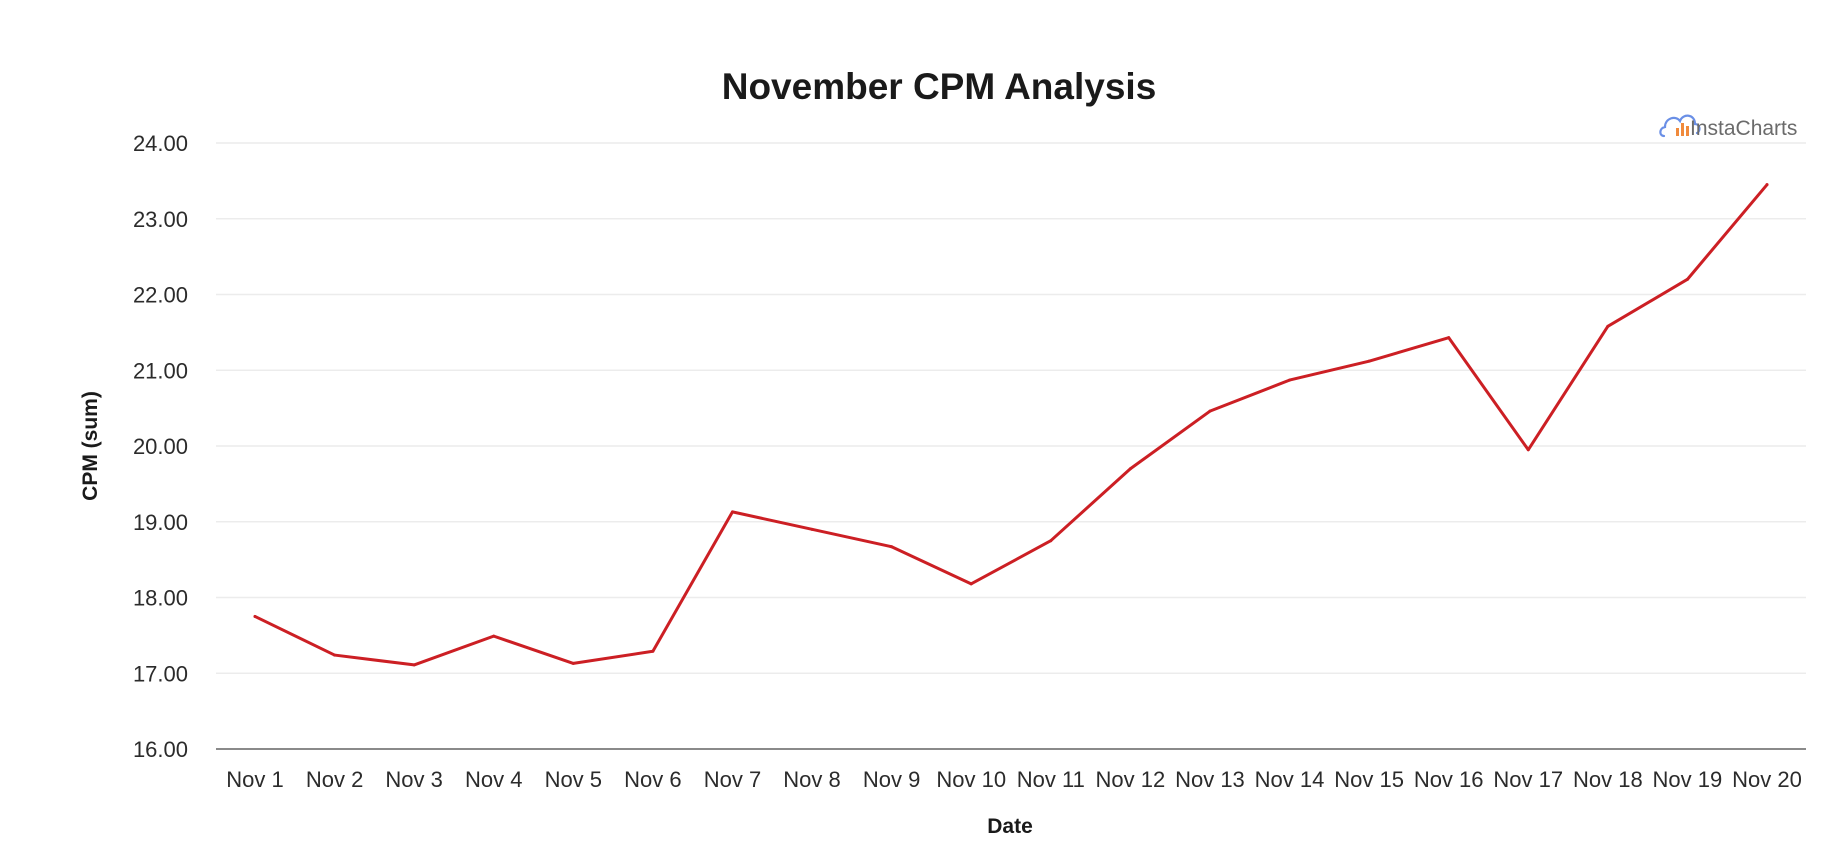  What do you see at coordinates (254, 779) in the screenshot?
I see `x-tick-label: Nov 1` at bounding box center [254, 779].